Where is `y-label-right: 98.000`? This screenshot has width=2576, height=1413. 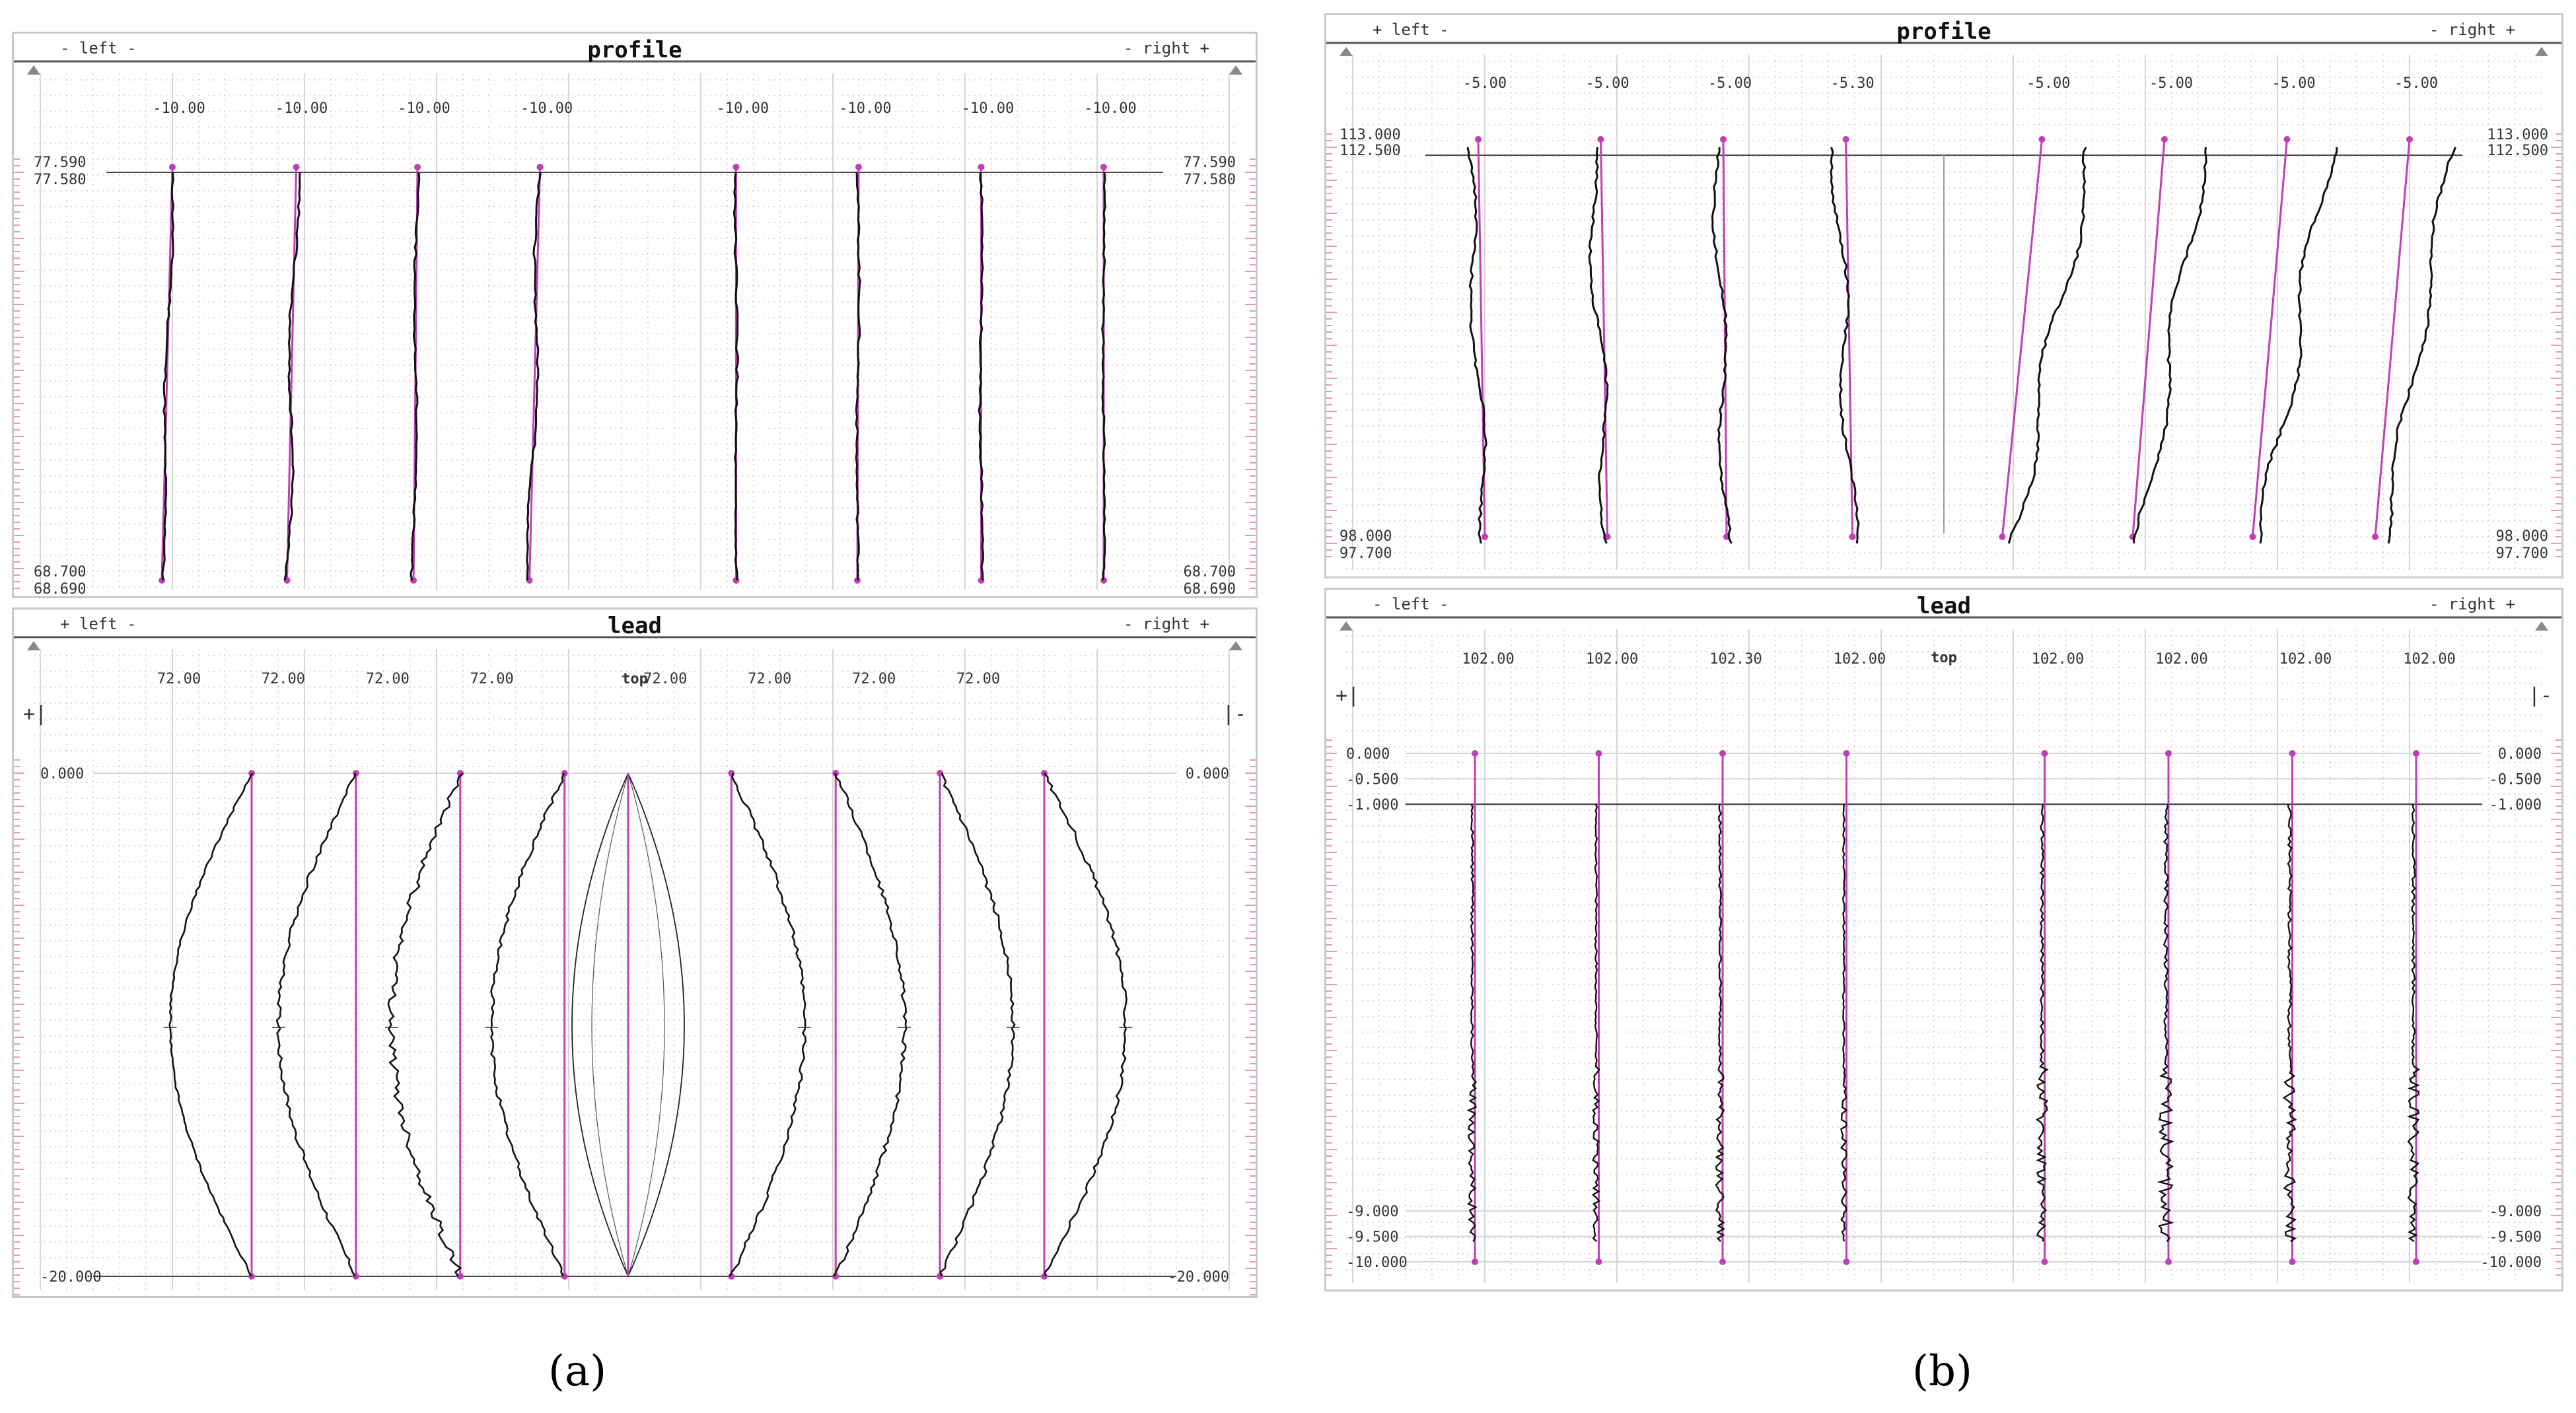
y-label-right: 98.000 is located at coordinates (2522, 536).